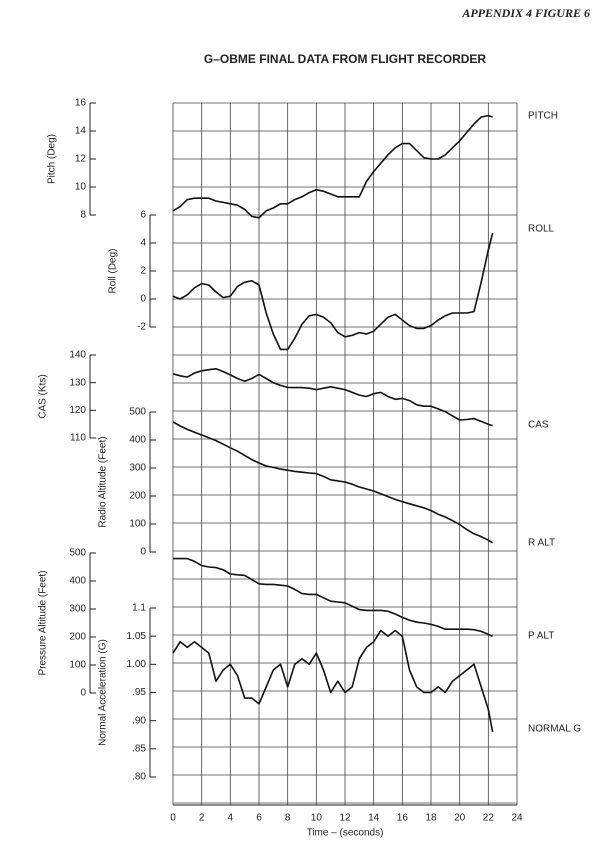 The image size is (601, 864). What do you see at coordinates (345, 59) in the screenshot?
I see `chart-title: G–OBME FINAL DATA FROM FLIGHT RECORDER` at bounding box center [345, 59].